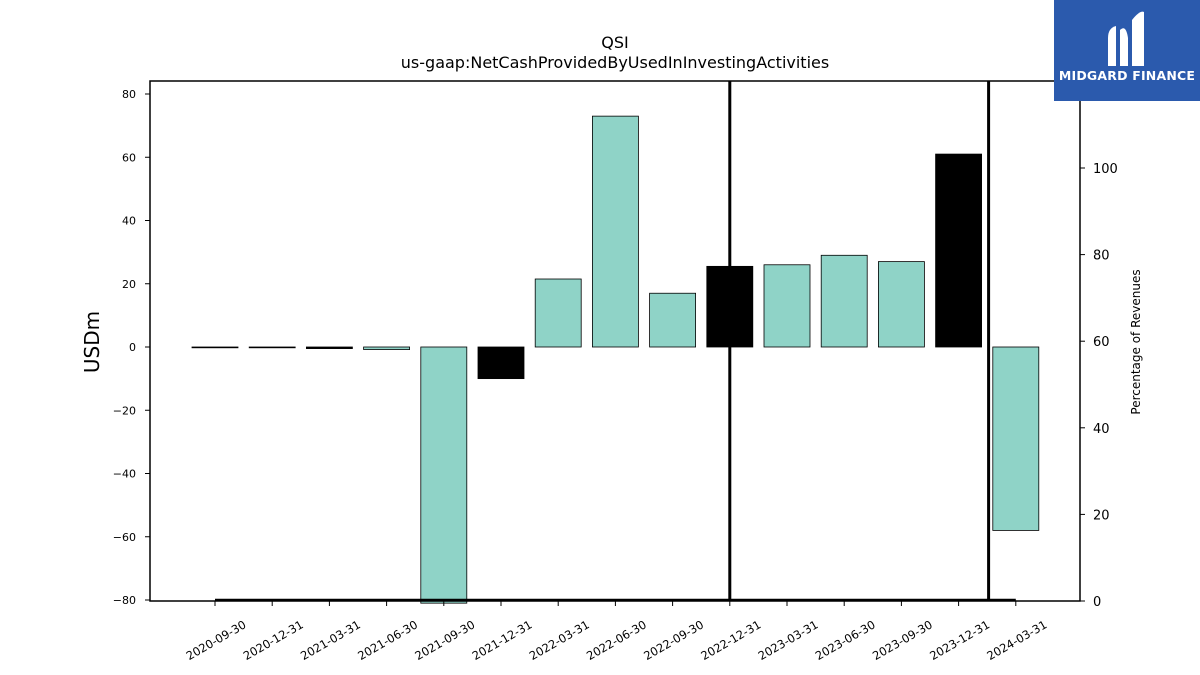 Image resolution: width=1200 pixels, height=675 pixels. I want to click on y-axis-ticks: −80 −60 −40 −20 0 20 40 60 80, so click(131, 347).